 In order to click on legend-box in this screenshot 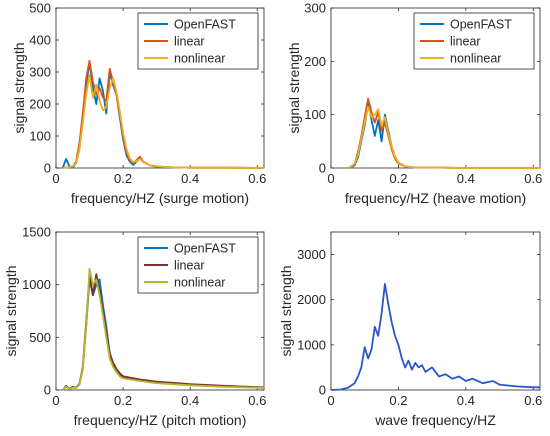, I will do `click(198, 41)`.